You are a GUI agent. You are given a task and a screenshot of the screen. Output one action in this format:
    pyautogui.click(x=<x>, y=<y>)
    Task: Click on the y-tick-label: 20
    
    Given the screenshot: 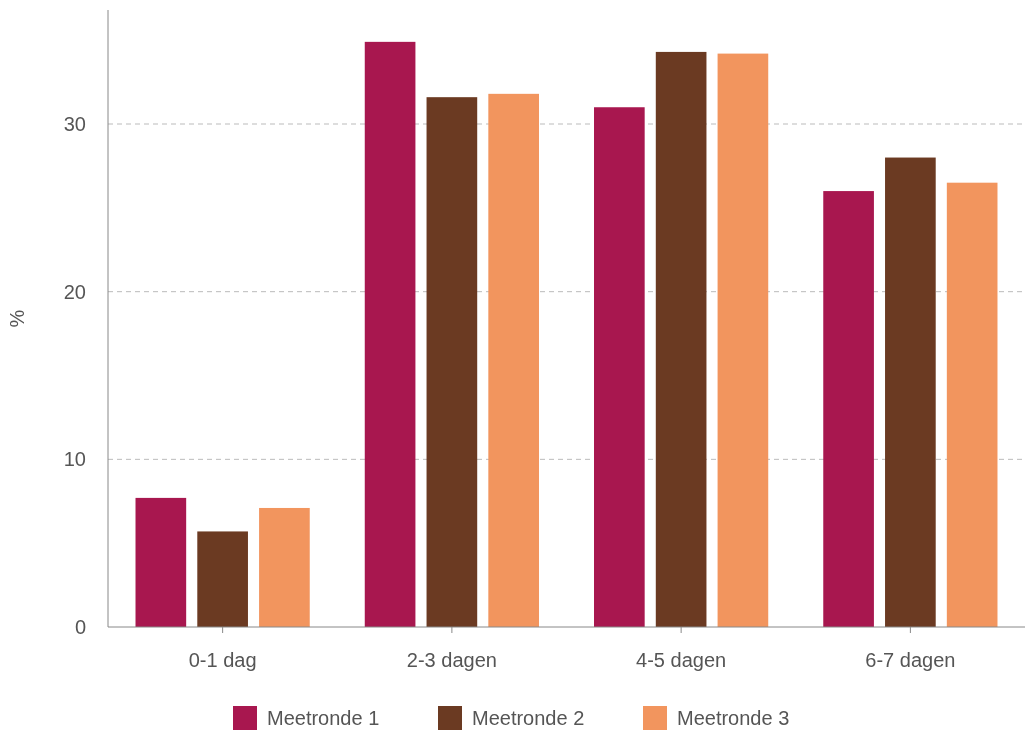 What is the action you would take?
    pyautogui.click(x=74, y=291)
    